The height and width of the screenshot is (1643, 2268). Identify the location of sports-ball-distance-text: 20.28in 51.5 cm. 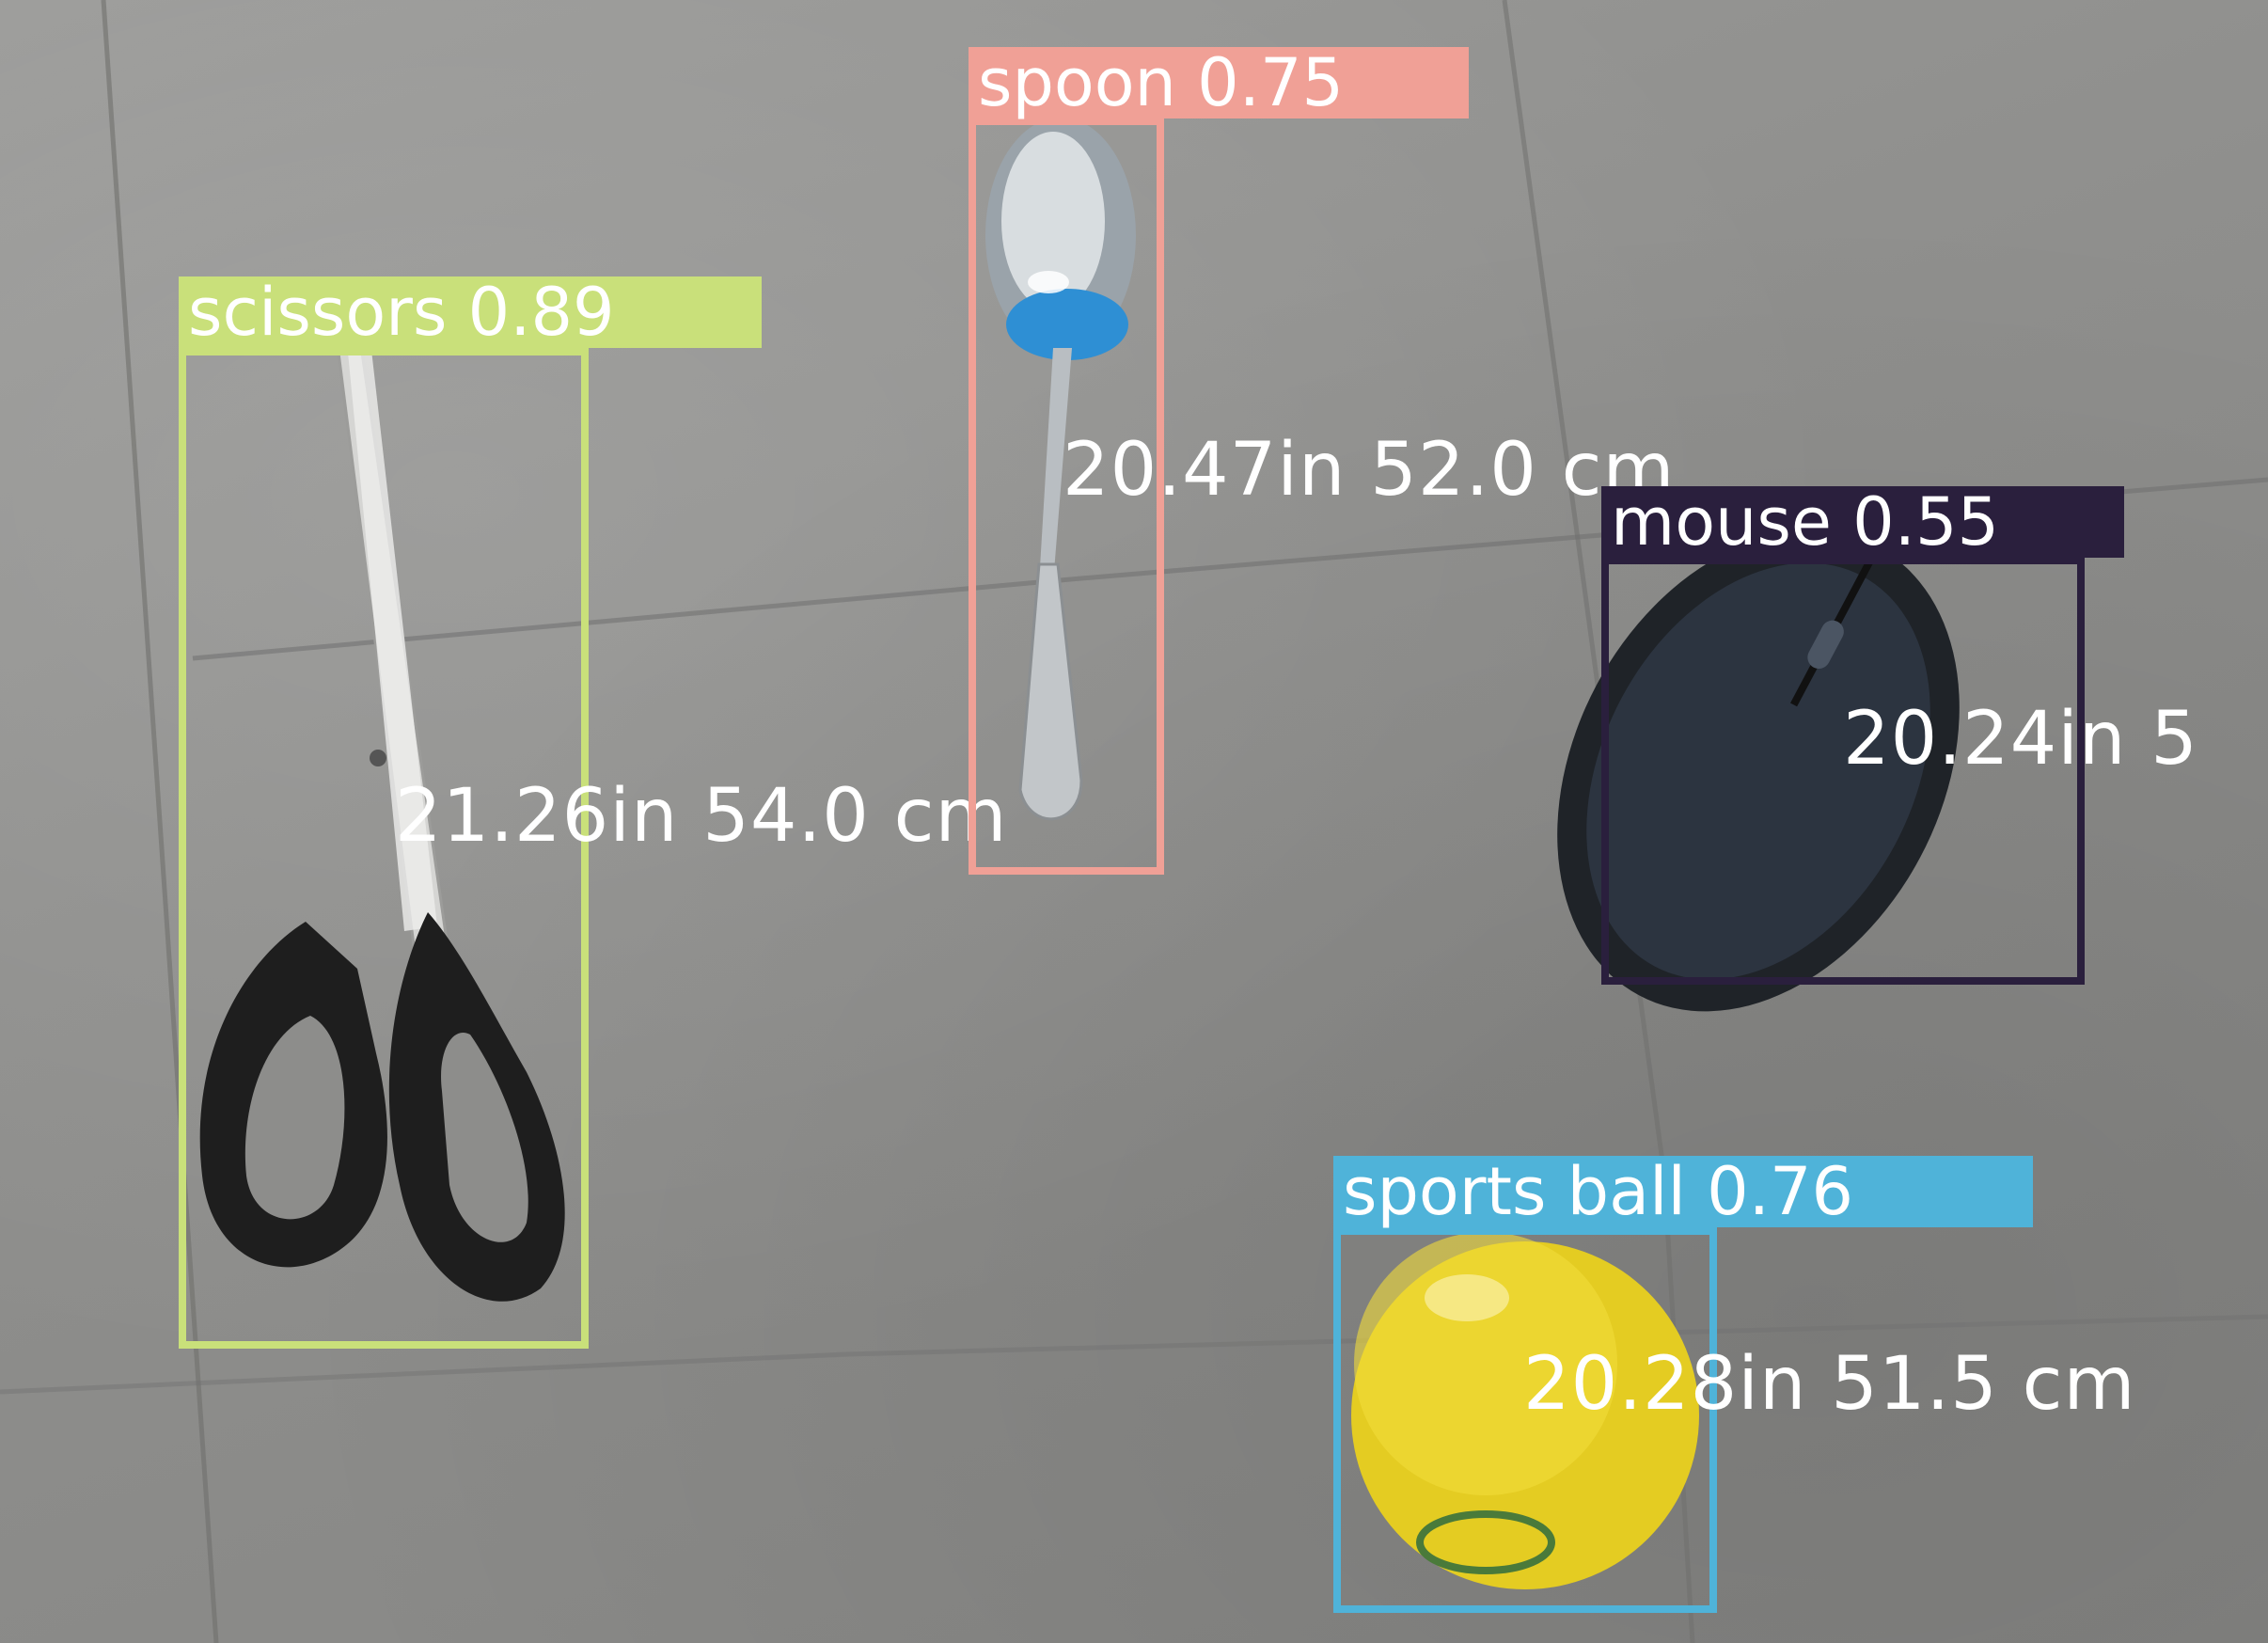
(1829, 1384).